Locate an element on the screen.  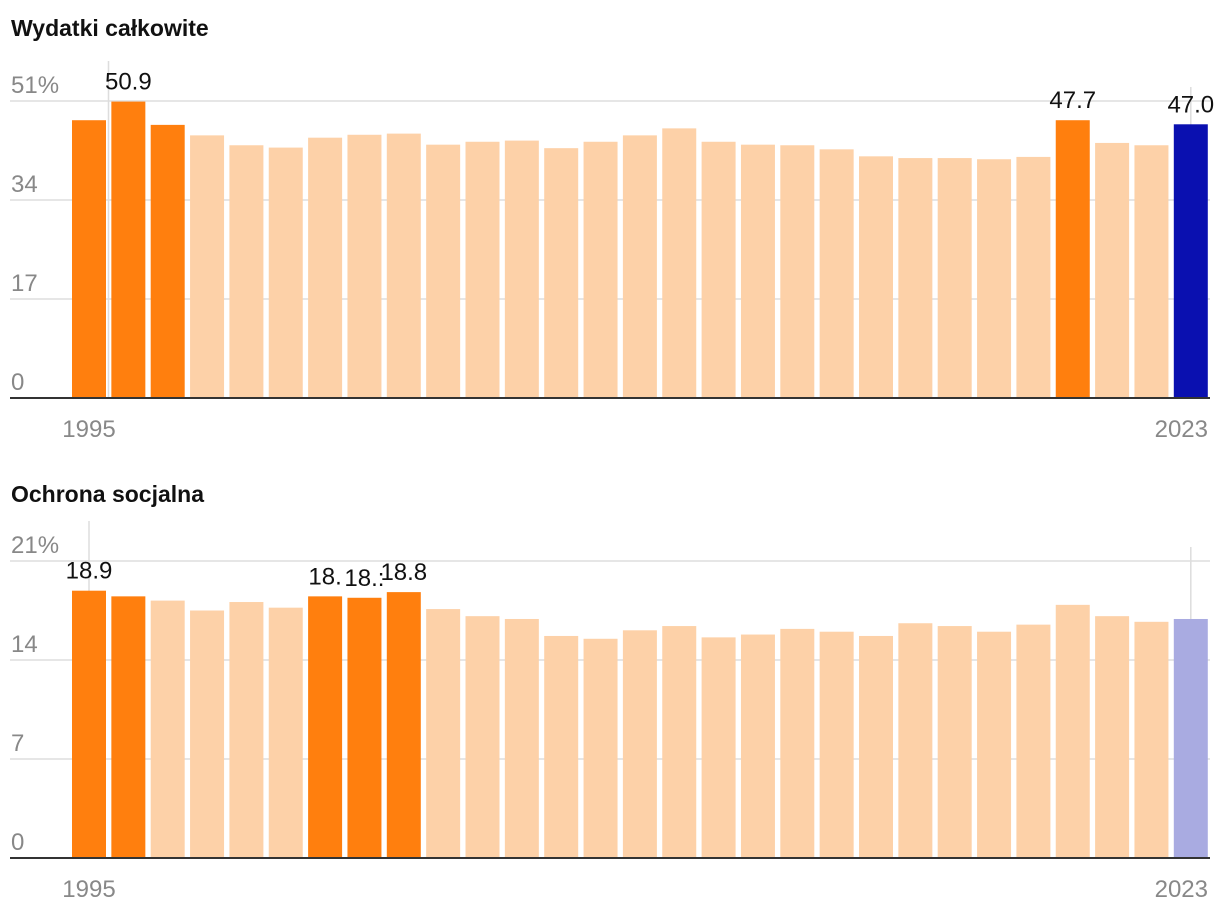
data-label-2023: 47.0 is located at coordinates (1190, 104).